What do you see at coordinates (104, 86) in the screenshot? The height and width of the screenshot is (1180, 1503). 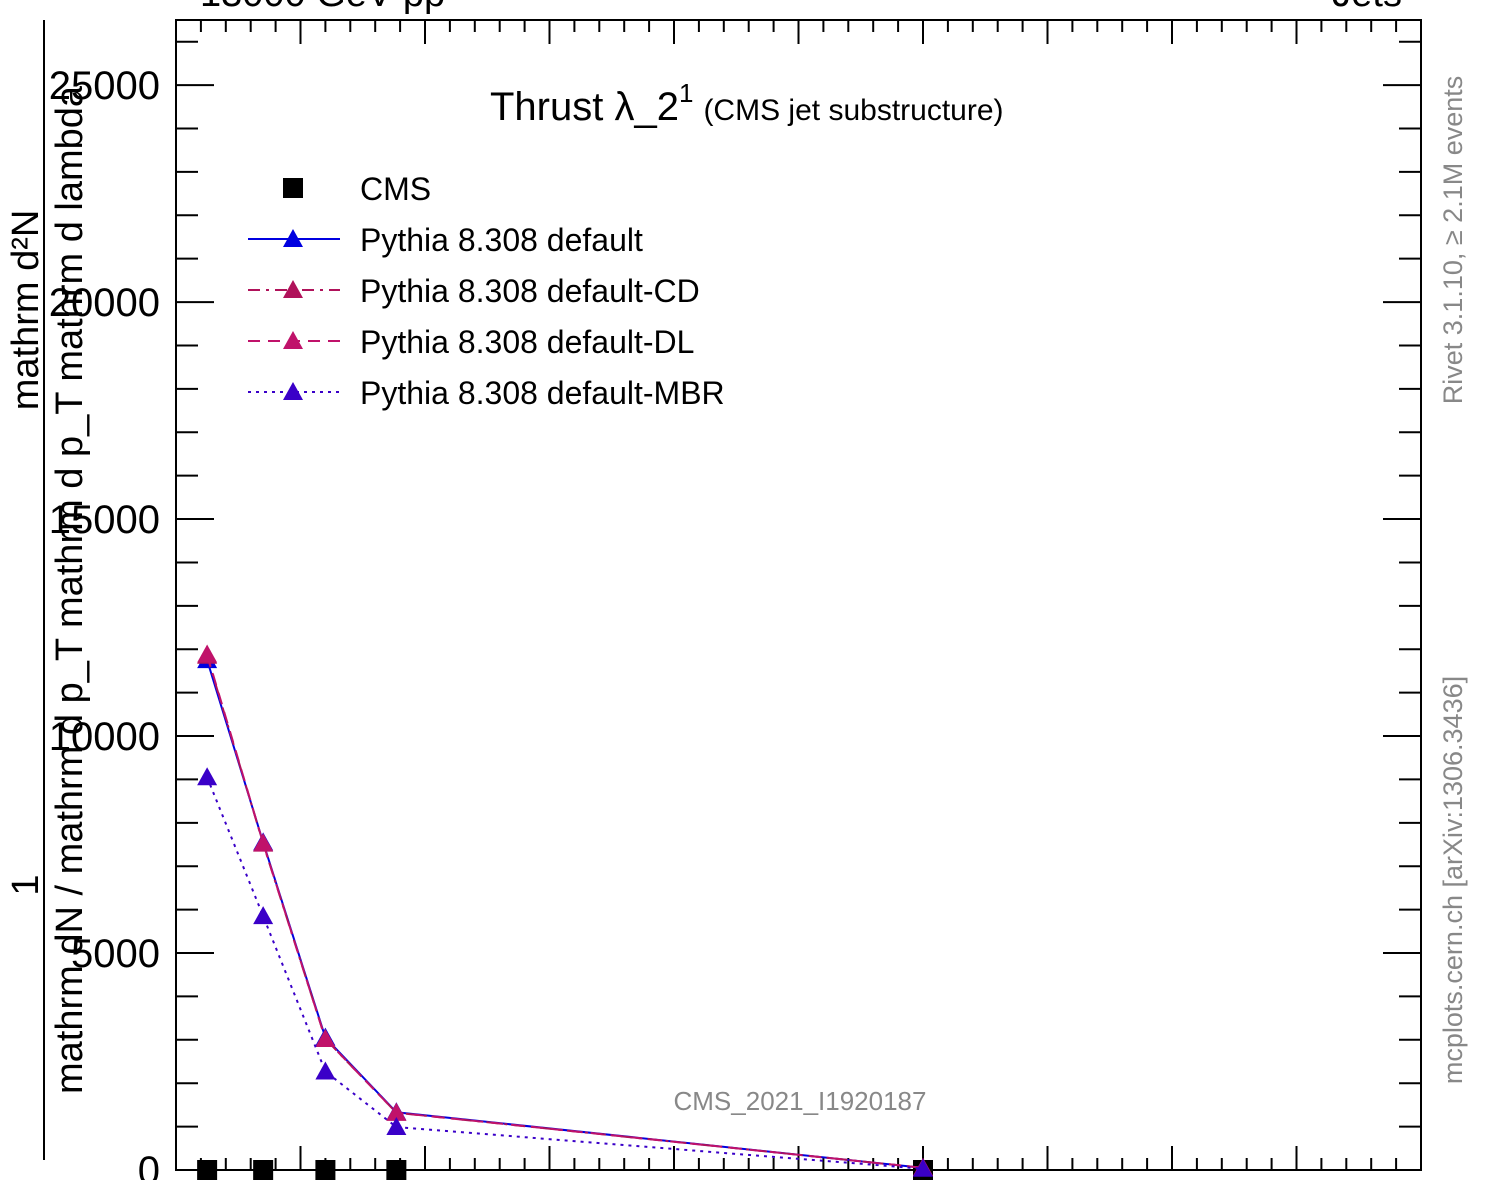 I see `y-tick-label: 25000` at bounding box center [104, 86].